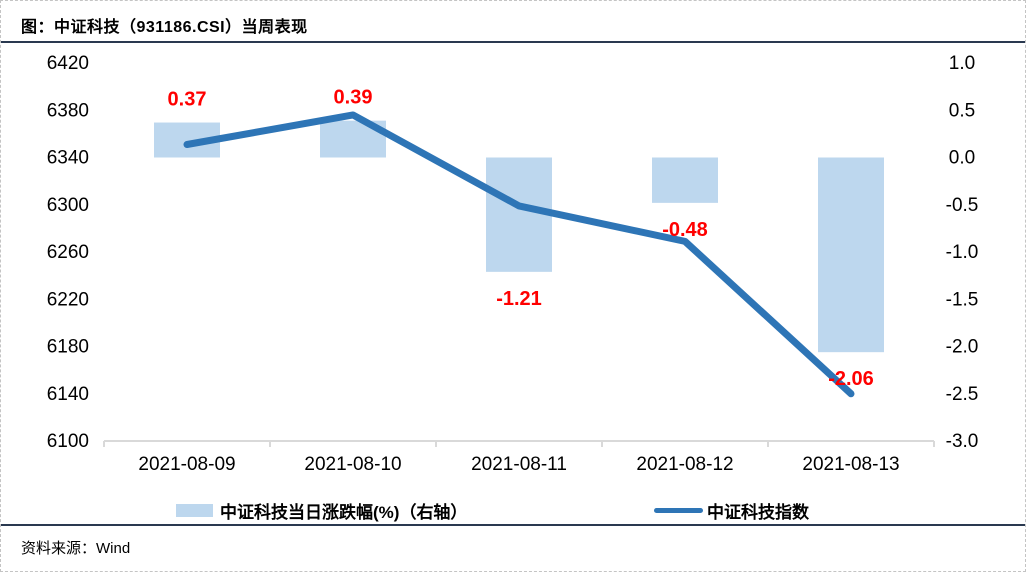 The image size is (1026, 572). What do you see at coordinates (962, 205) in the screenshot?
I see `right-axis-tick-label: -0.5` at bounding box center [962, 205].